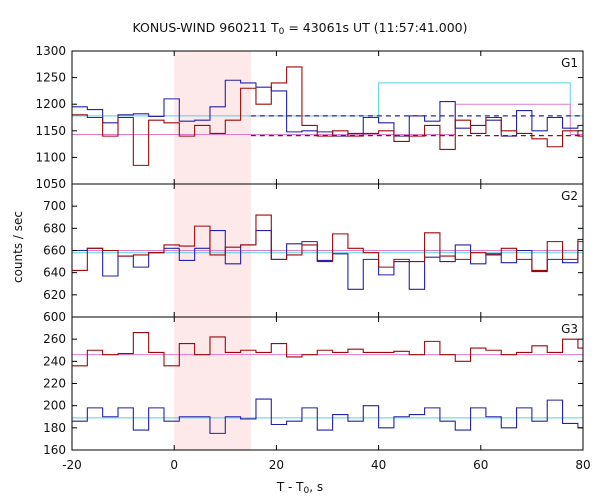  What do you see at coordinates (54, 206) in the screenshot?
I see `y-tick-label: 700` at bounding box center [54, 206].